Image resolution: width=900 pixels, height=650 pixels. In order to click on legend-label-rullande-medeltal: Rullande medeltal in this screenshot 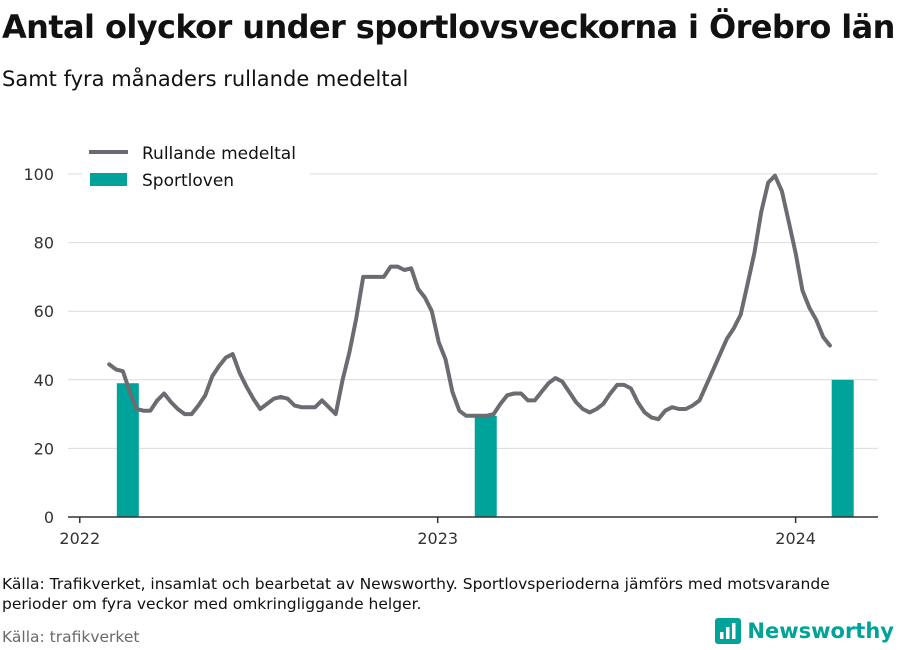, I will do `click(219, 154)`.